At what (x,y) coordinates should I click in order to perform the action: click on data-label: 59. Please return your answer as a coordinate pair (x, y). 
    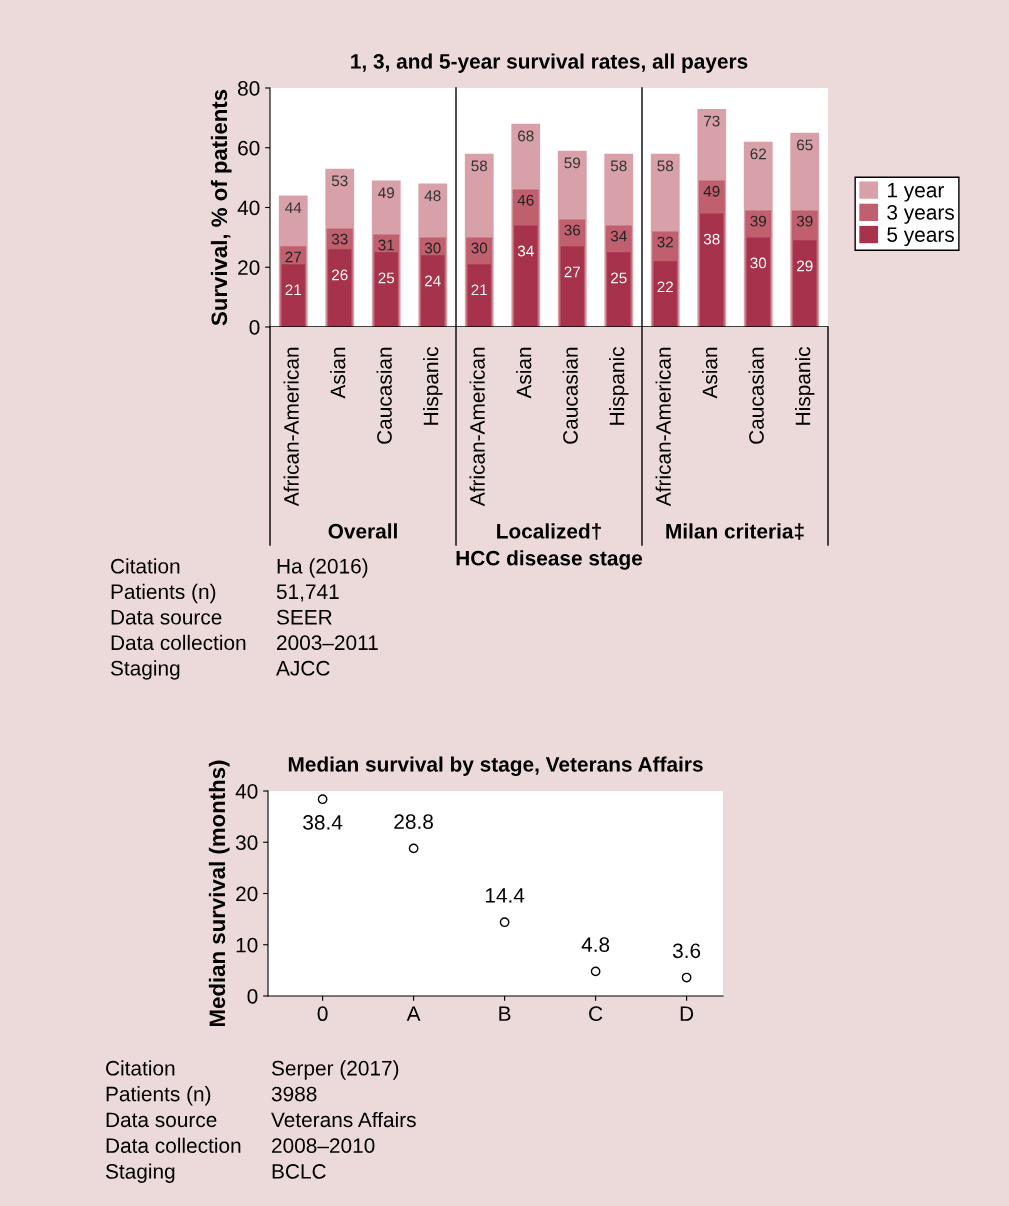
    Looking at the image, I should click on (572, 163).